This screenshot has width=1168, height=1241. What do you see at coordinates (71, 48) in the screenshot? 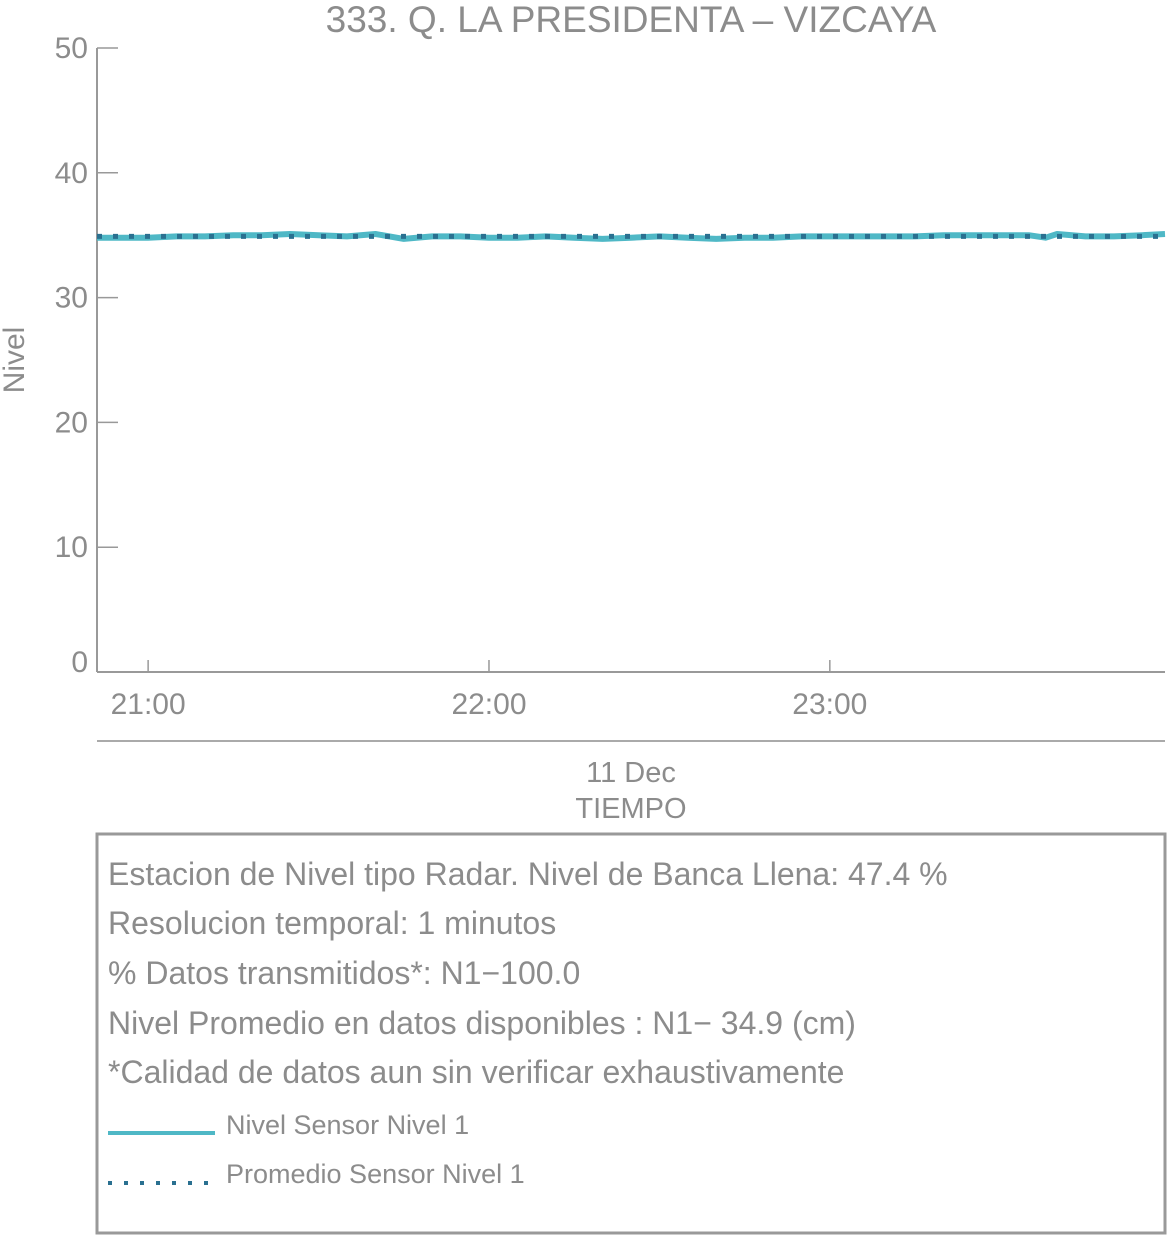
I see `y-tick-label: 50` at bounding box center [71, 48].